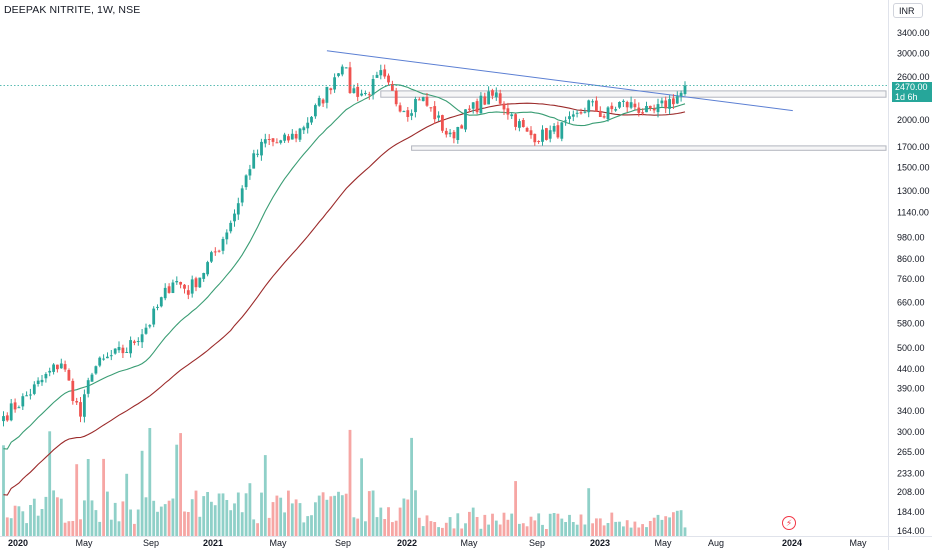 The image size is (932, 550). Describe the element at coordinates (18, 543) in the screenshot. I see `time-tick-label: 2020` at that location.